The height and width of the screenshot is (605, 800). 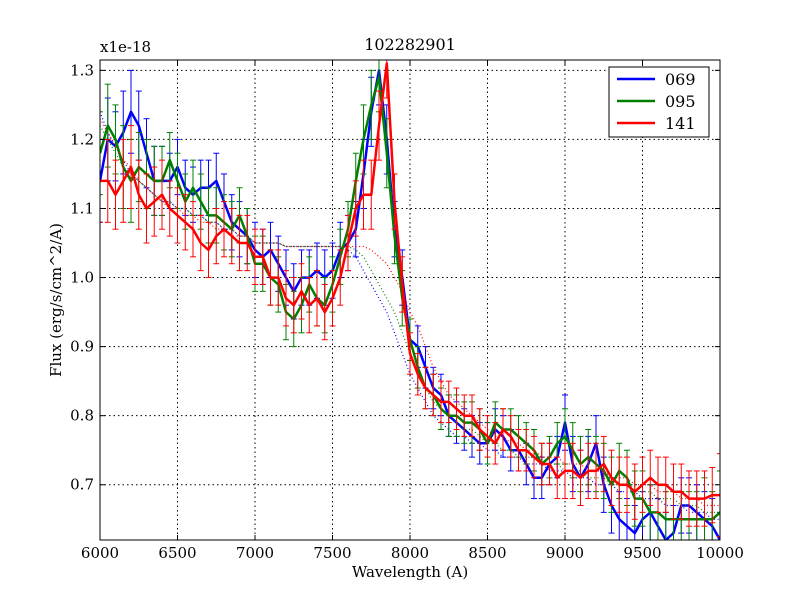 I want to click on x-tick-label: 6000, so click(x=100, y=553).